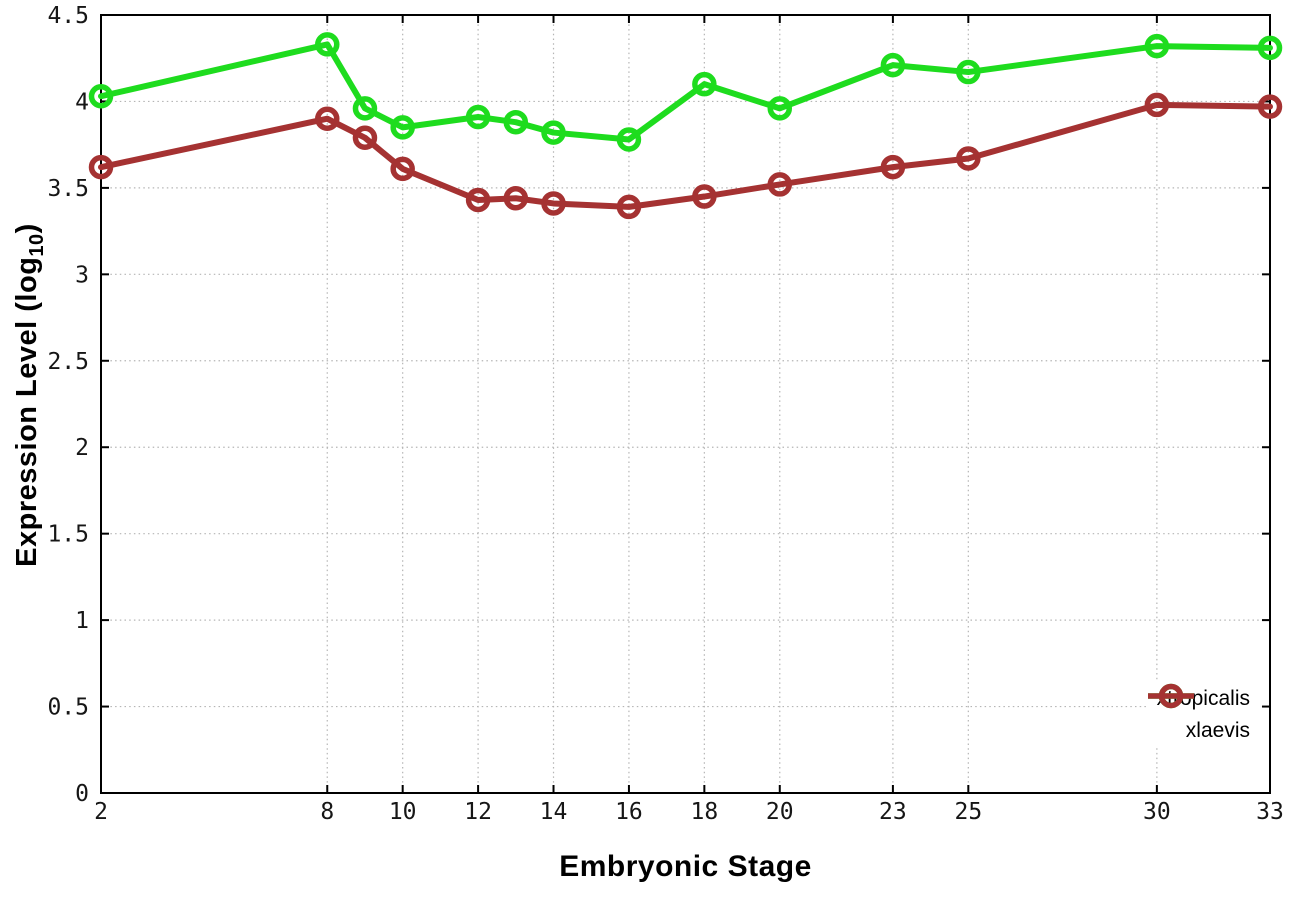 The image size is (1296, 907). What do you see at coordinates (82, 102) in the screenshot?
I see `y-tick-label: 4` at bounding box center [82, 102].